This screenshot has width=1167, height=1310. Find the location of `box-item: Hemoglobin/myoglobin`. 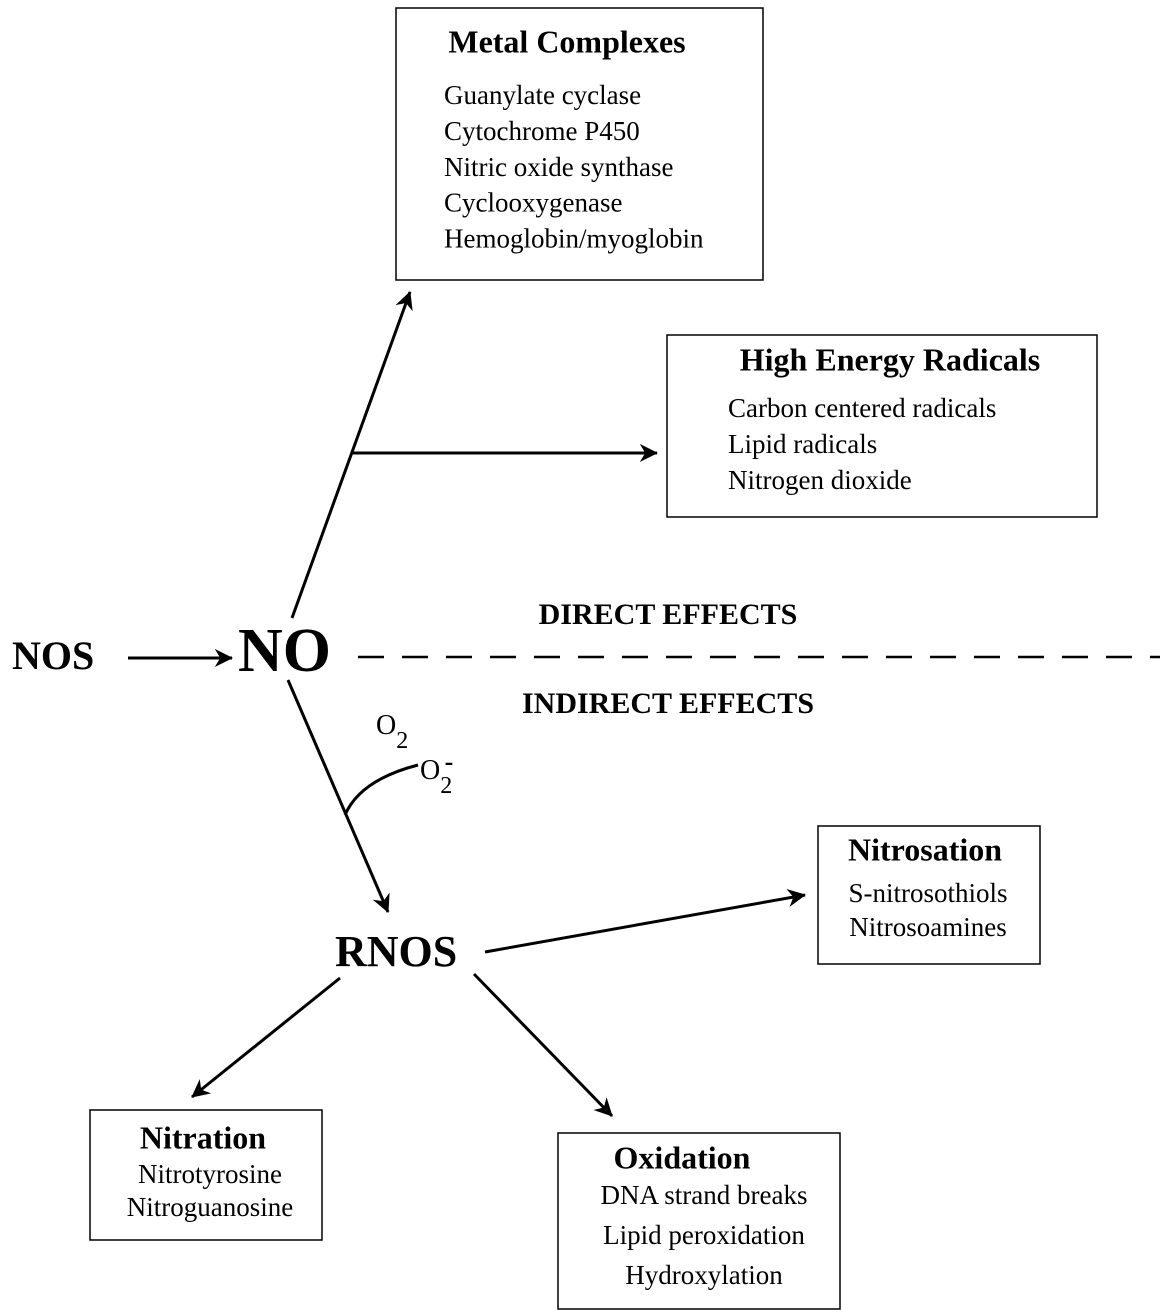

box-item: Hemoglobin/myoglobin is located at coordinates (574, 238).